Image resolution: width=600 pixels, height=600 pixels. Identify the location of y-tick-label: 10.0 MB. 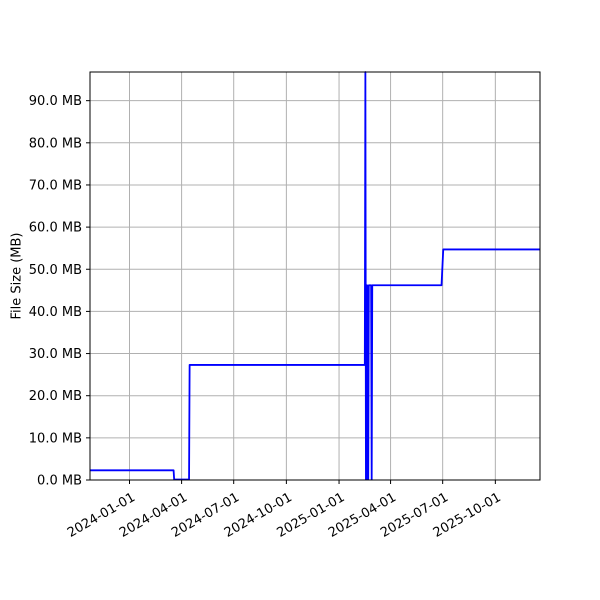
(55, 438).